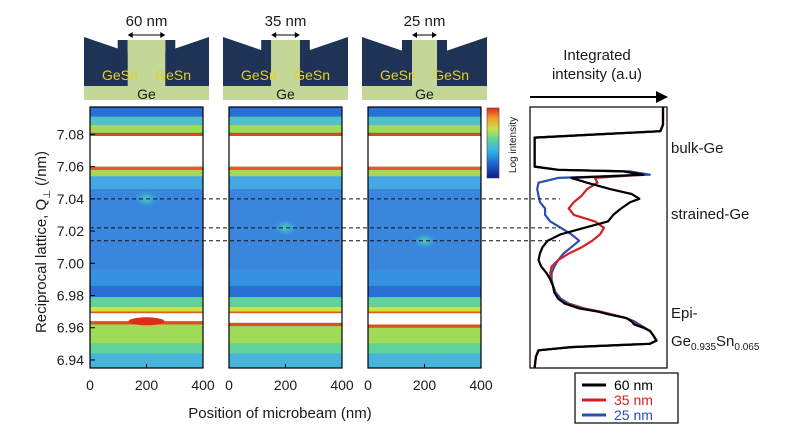  I want to click on strained-ge-label: strained-Ge, so click(710, 214).